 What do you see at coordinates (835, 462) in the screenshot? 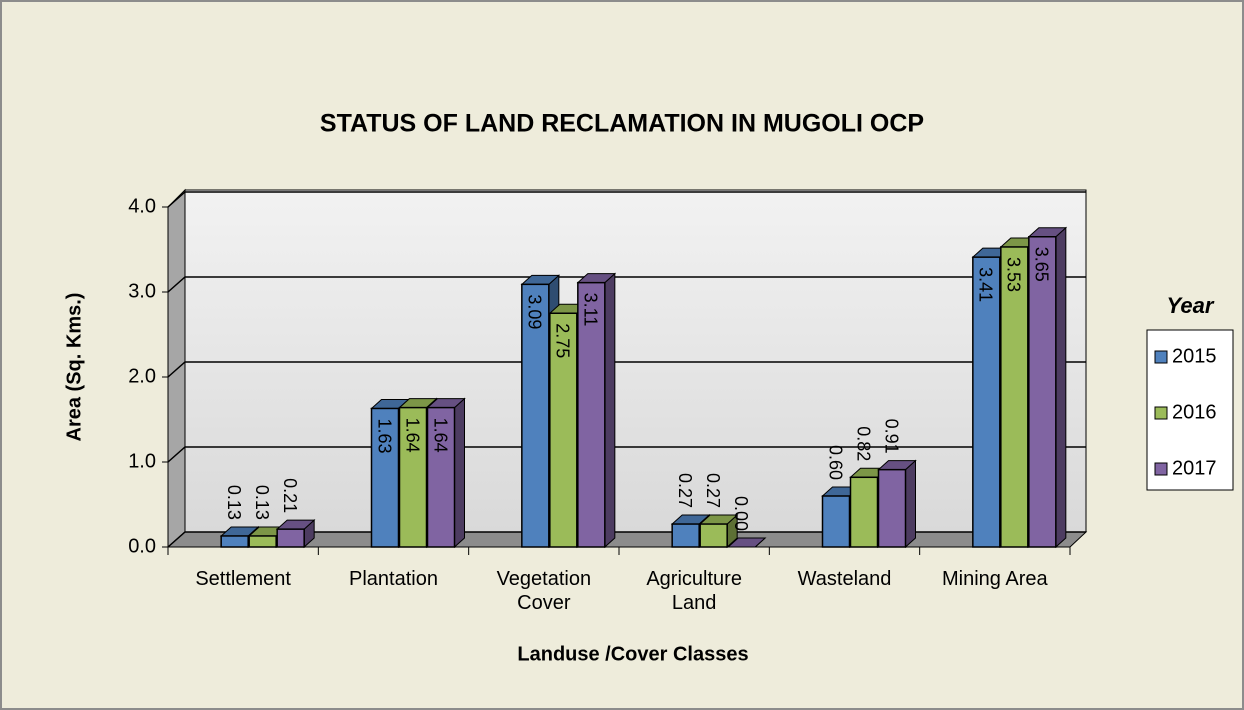
I see `value-label: 0.60` at bounding box center [835, 462].